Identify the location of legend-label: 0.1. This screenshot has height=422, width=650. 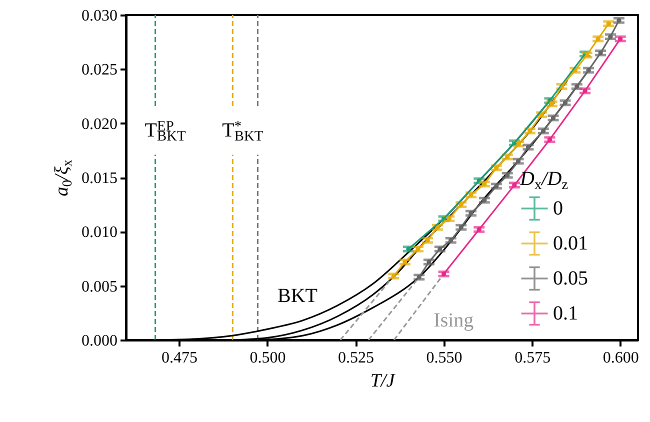
(565, 313).